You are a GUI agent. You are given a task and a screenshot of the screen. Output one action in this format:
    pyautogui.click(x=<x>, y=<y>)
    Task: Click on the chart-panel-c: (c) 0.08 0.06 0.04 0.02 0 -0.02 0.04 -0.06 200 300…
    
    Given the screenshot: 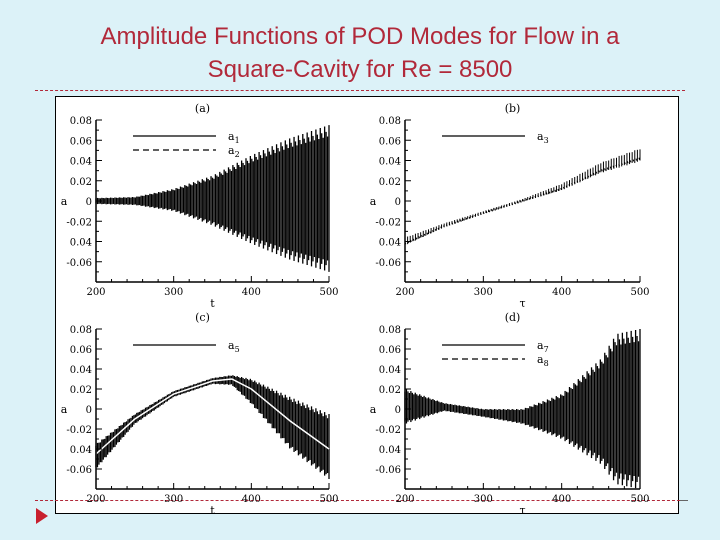 What is the action you would take?
    pyautogui.click(x=200, y=414)
    